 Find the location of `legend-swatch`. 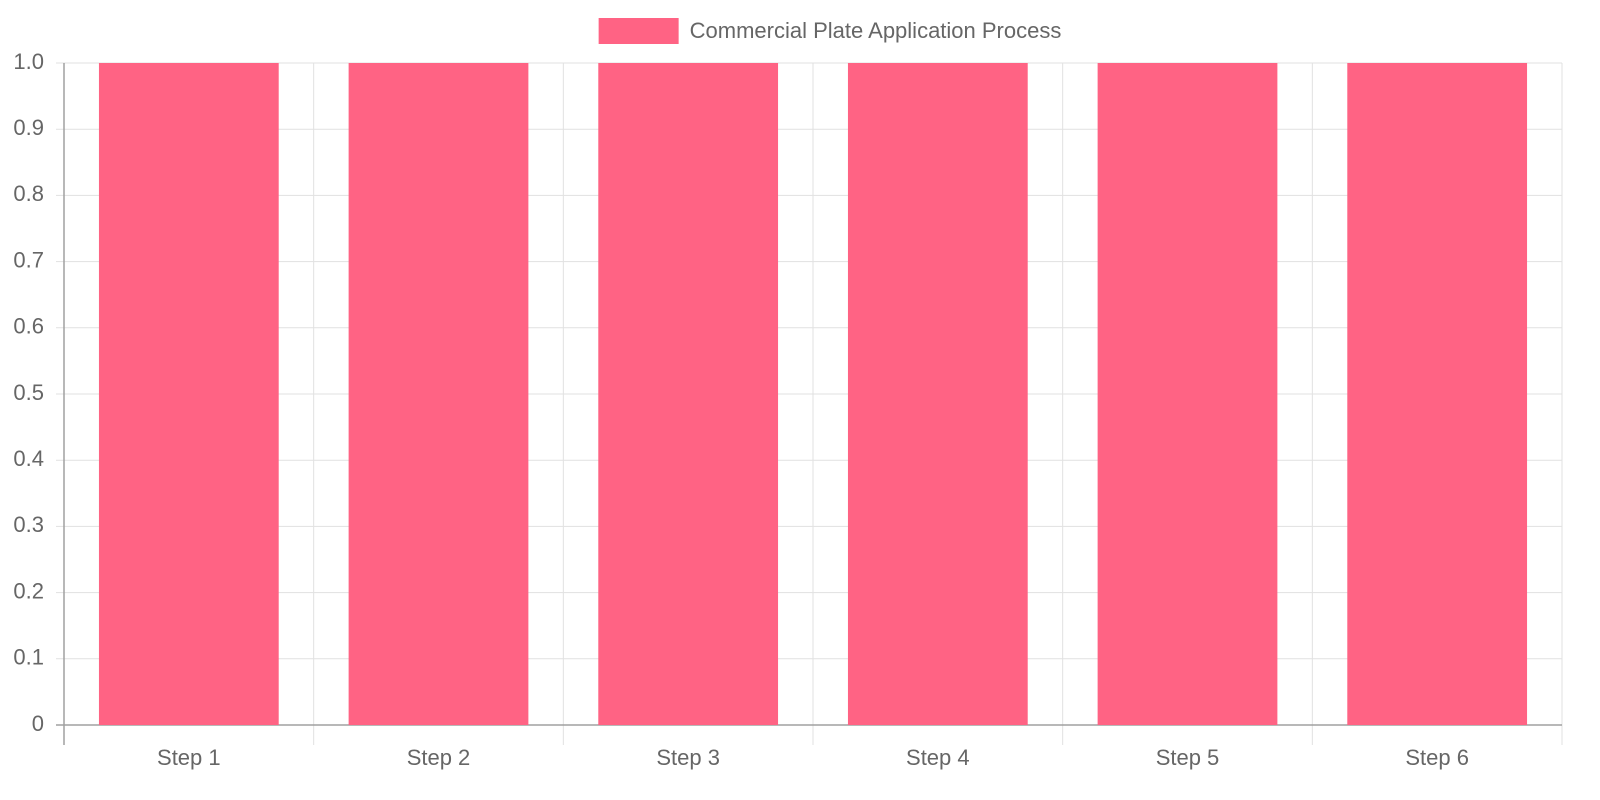

legend-swatch is located at coordinates (638, 31).